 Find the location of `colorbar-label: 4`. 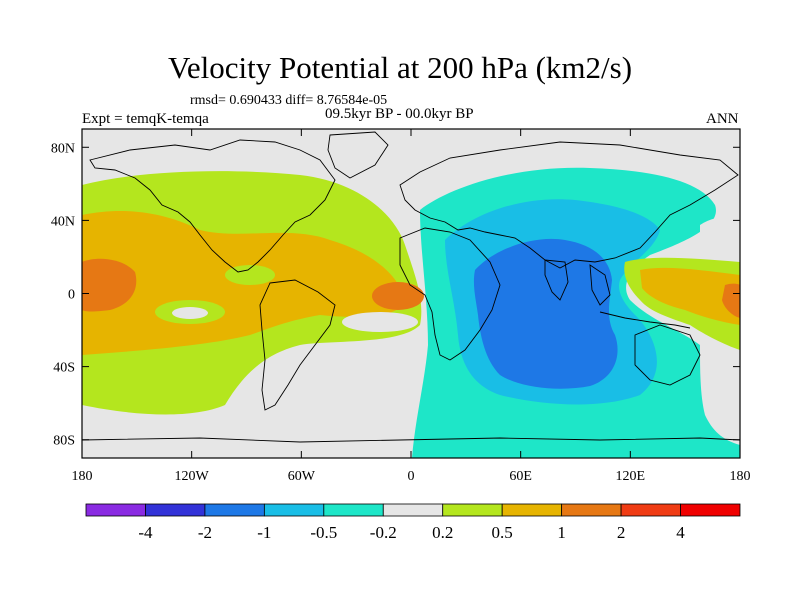

colorbar-label: 4 is located at coordinates (680, 532).